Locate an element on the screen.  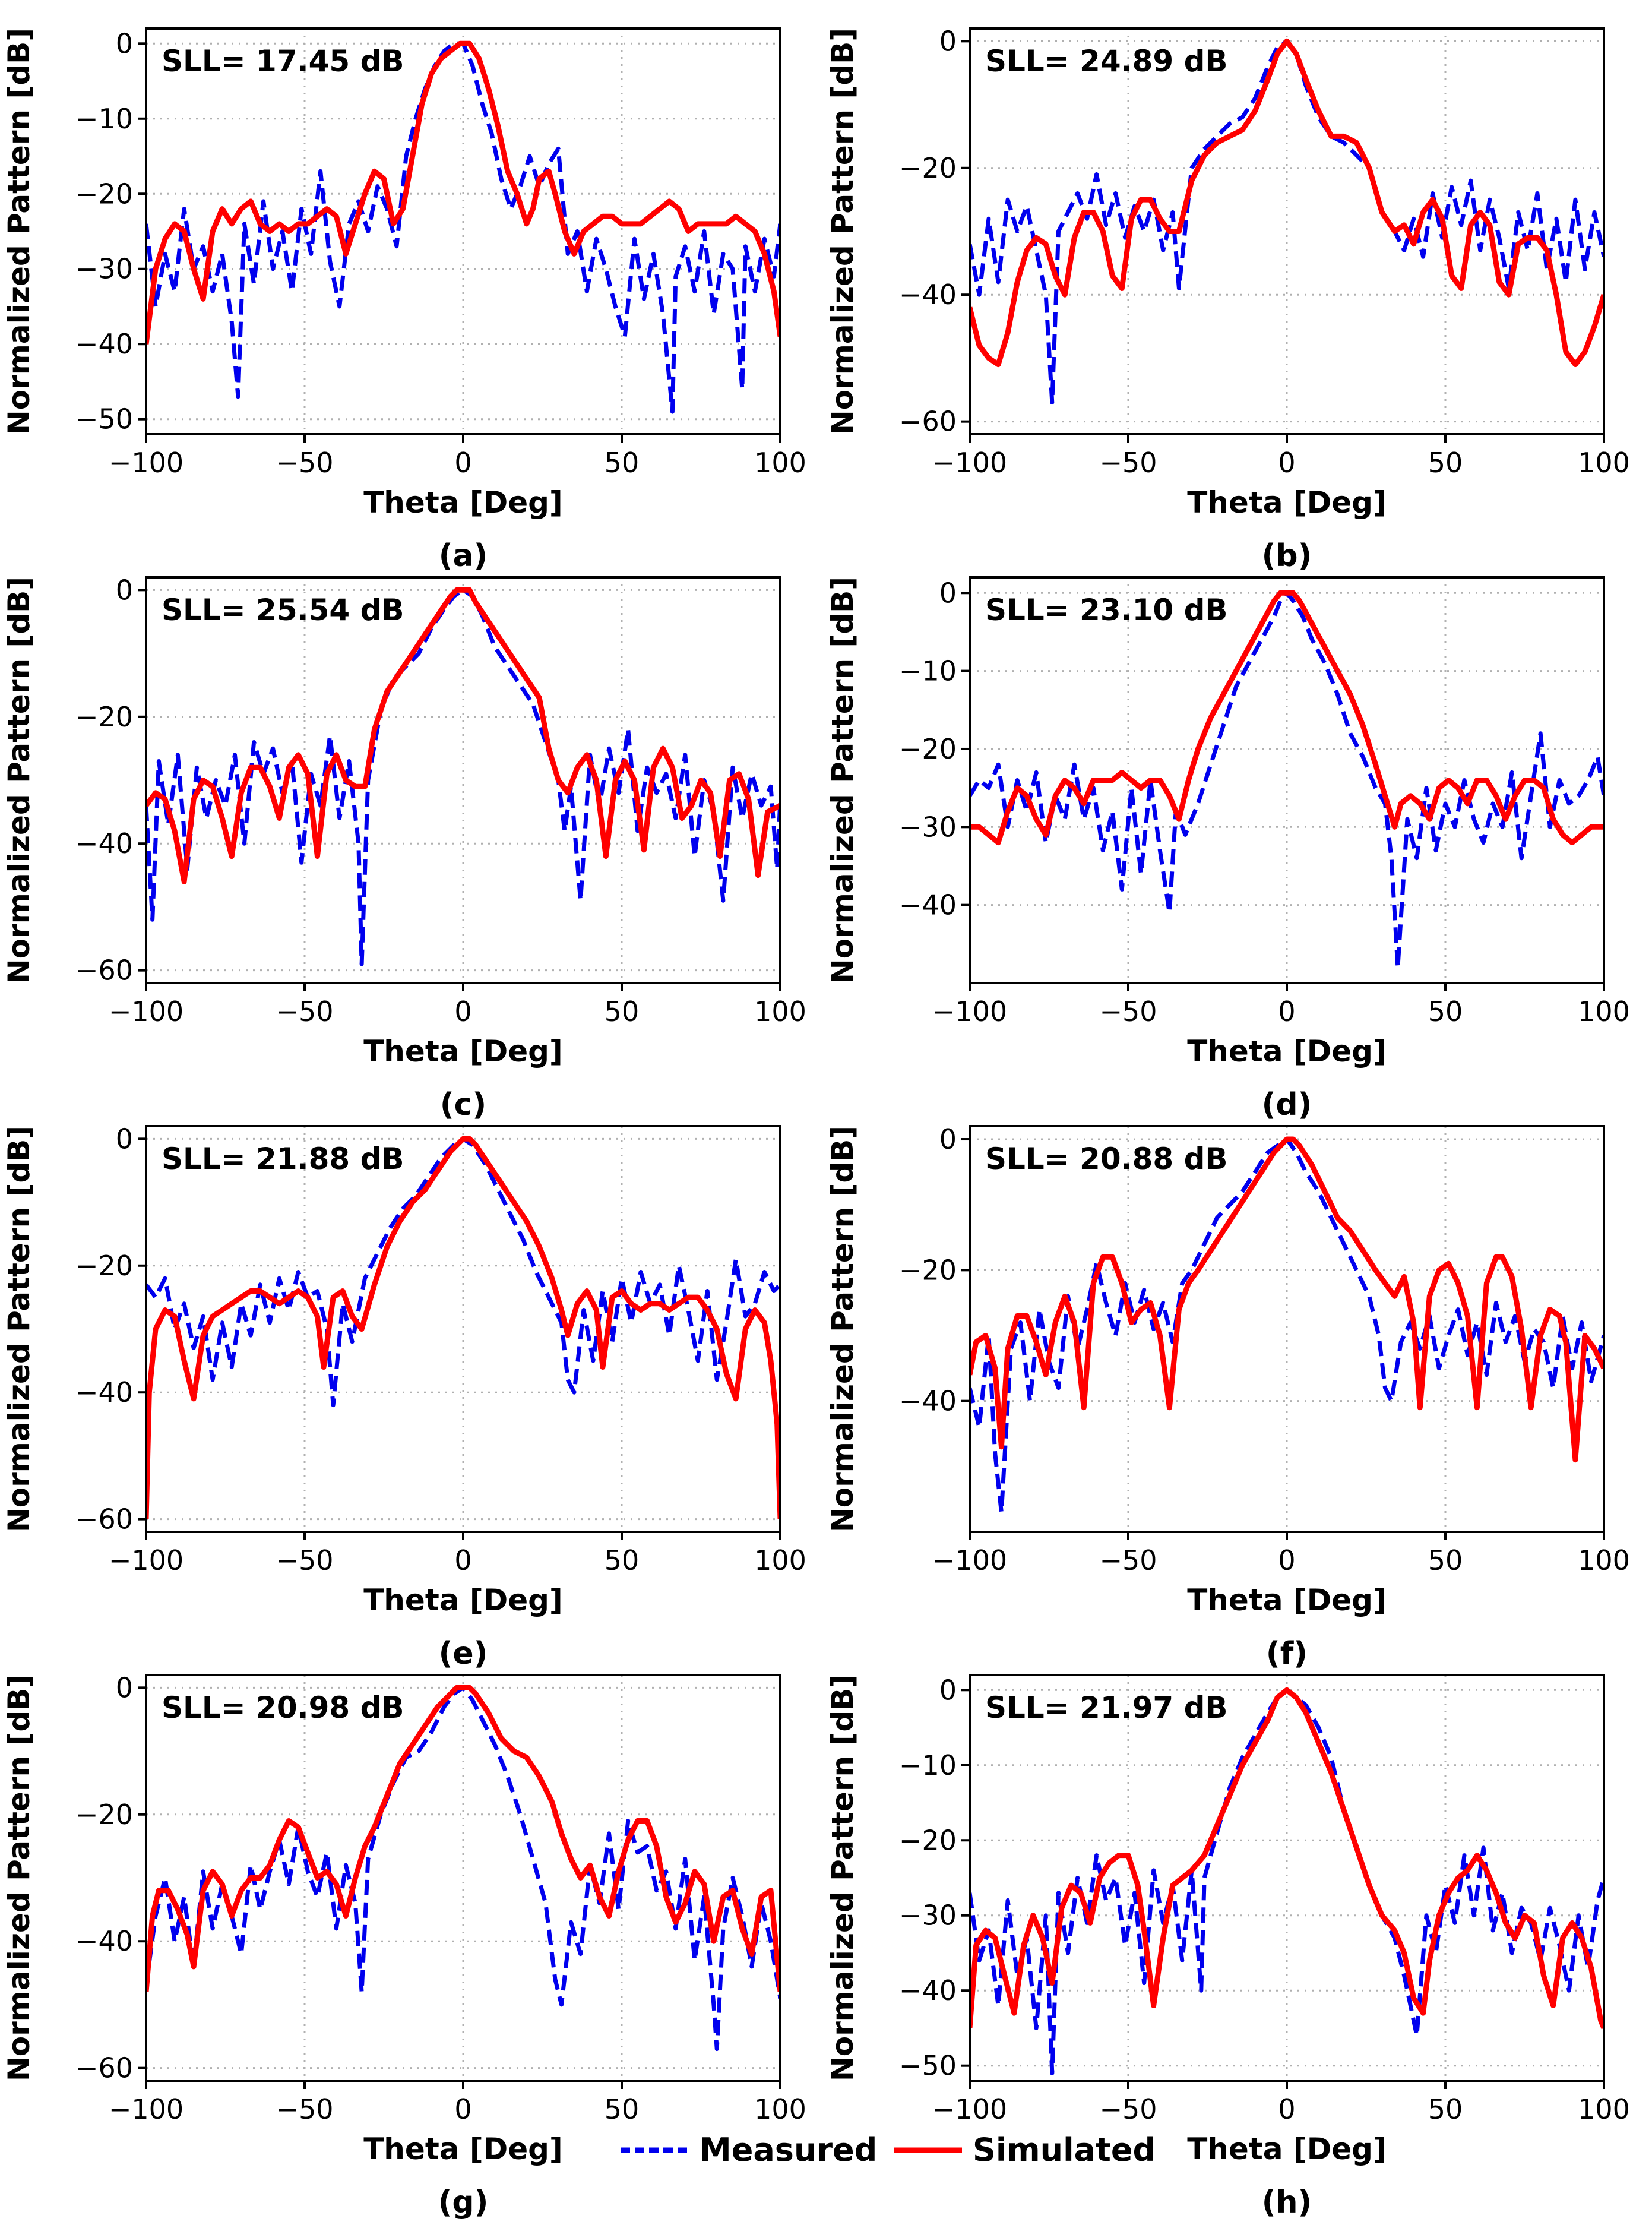
sll-annotation: SLL= 21.97 dB is located at coordinates (1106, 1707).